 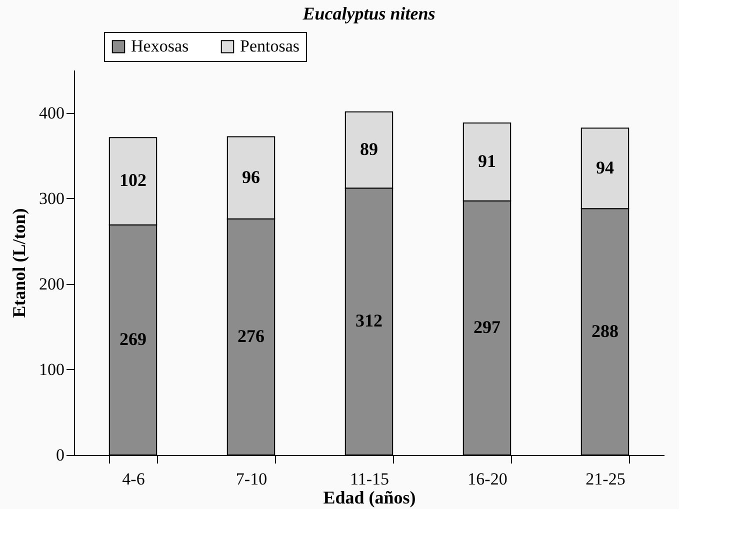 I want to click on x-tick-label: 16-20, so click(x=488, y=479).